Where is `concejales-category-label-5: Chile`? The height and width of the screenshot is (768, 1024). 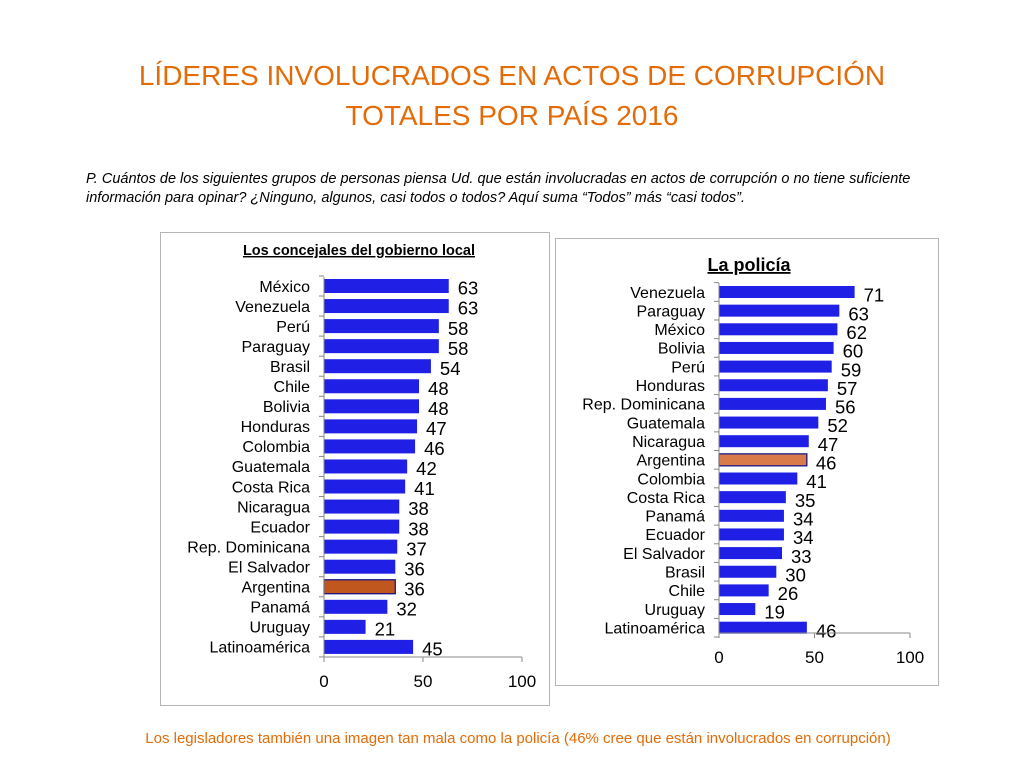
concejales-category-label-5: Chile is located at coordinates (292, 387).